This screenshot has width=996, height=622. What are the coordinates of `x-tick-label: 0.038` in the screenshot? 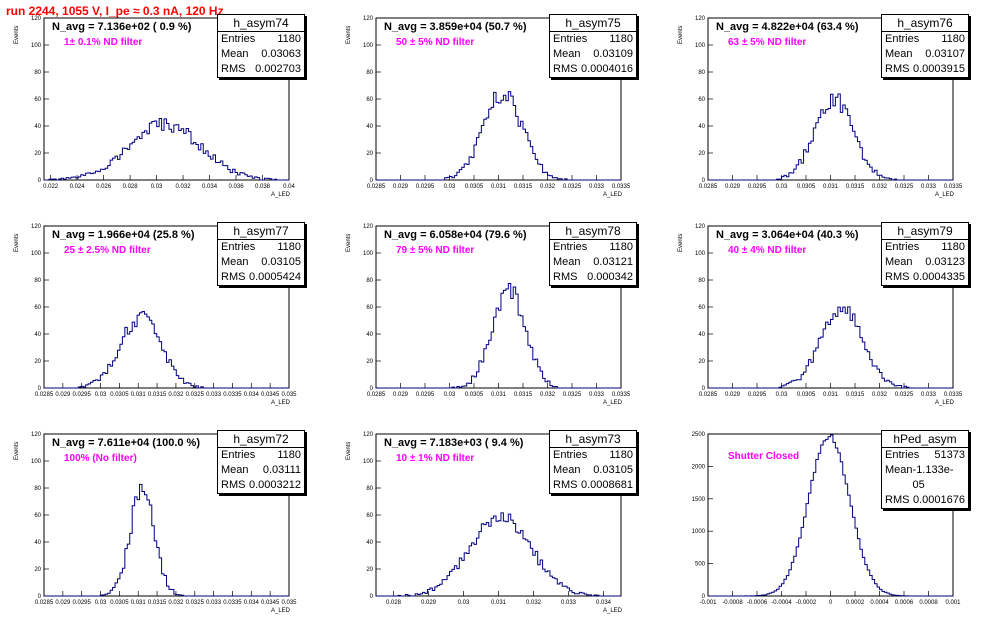 It's located at (263, 187).